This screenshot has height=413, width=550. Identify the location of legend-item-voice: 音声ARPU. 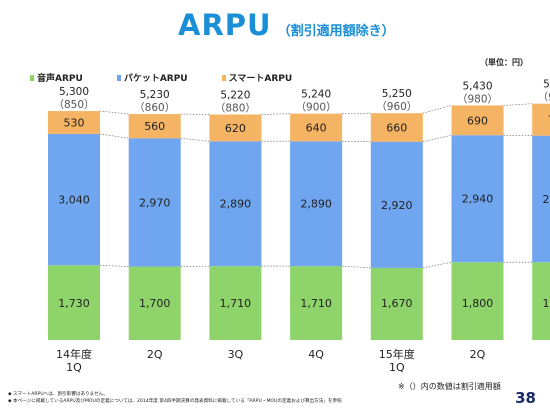
(56, 77).